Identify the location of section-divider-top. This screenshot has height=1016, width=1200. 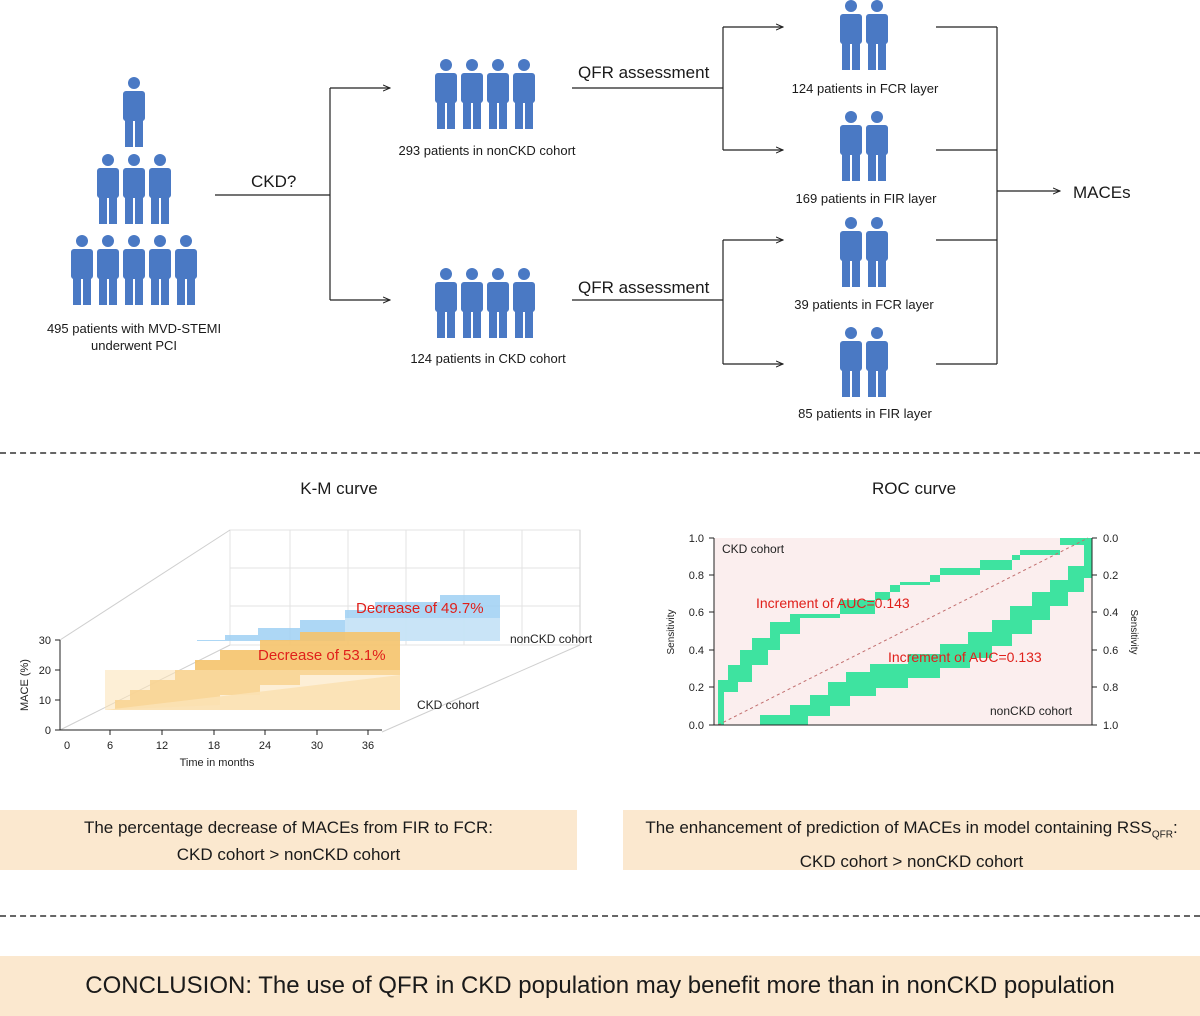
(600, 453).